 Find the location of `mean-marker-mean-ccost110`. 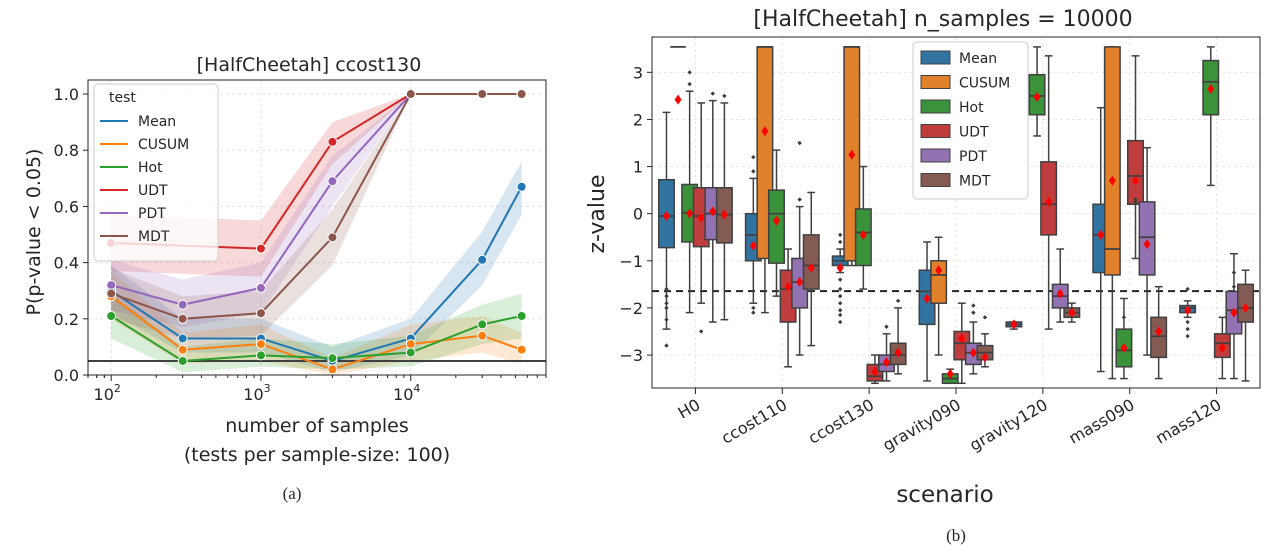

mean-marker-mean-ccost110 is located at coordinates (753, 245).